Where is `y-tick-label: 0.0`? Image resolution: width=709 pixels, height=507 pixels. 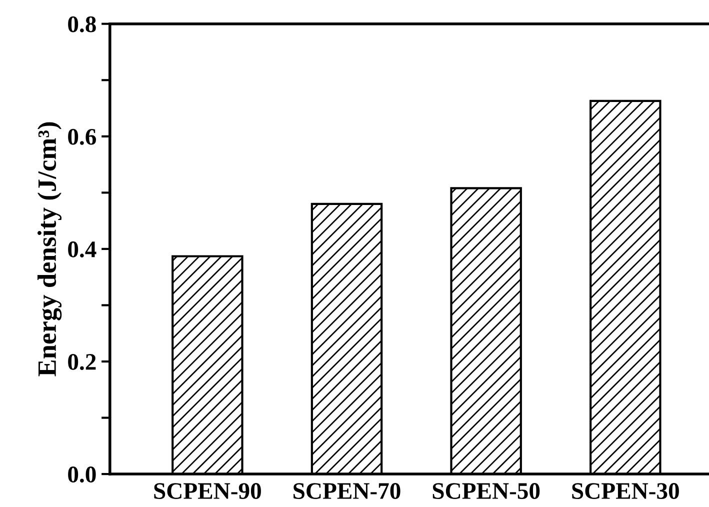
y-tick-label: 0.0 is located at coordinates (82, 474).